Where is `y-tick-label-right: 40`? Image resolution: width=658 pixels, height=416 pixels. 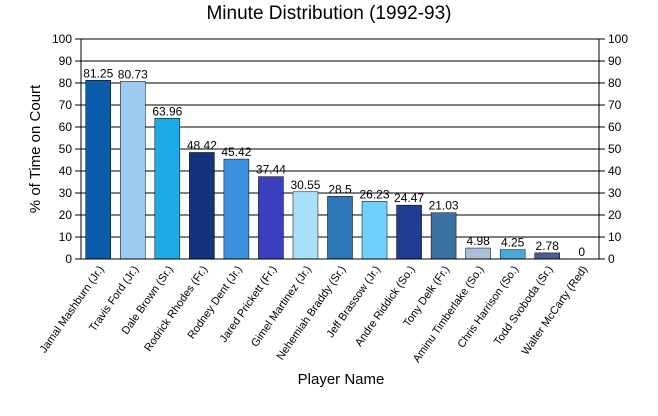 y-tick-label-right: 40 is located at coordinates (615, 171).